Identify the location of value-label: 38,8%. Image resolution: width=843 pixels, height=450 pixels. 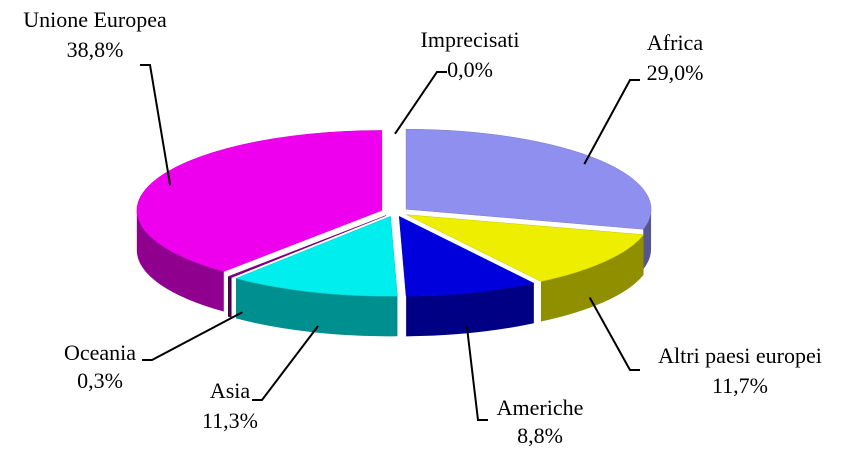
(95, 49).